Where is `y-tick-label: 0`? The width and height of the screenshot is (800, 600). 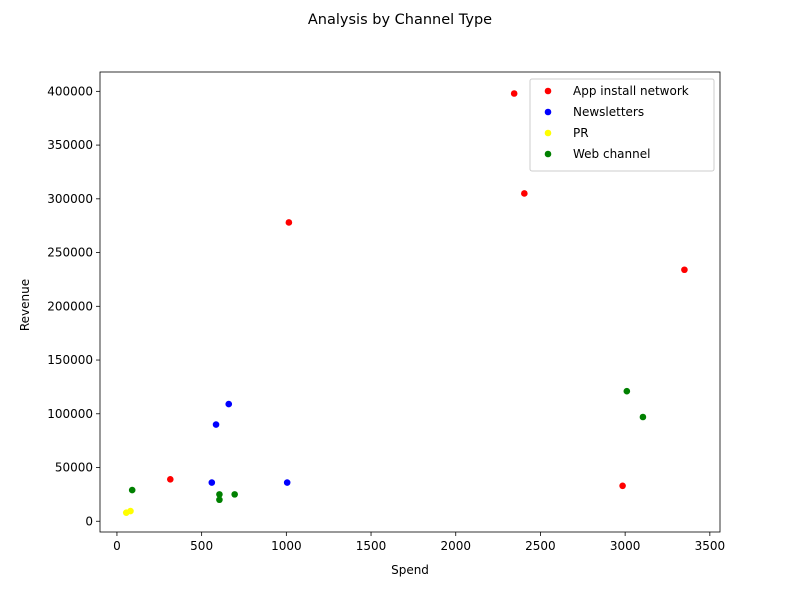 y-tick-label: 0 is located at coordinates (89, 521).